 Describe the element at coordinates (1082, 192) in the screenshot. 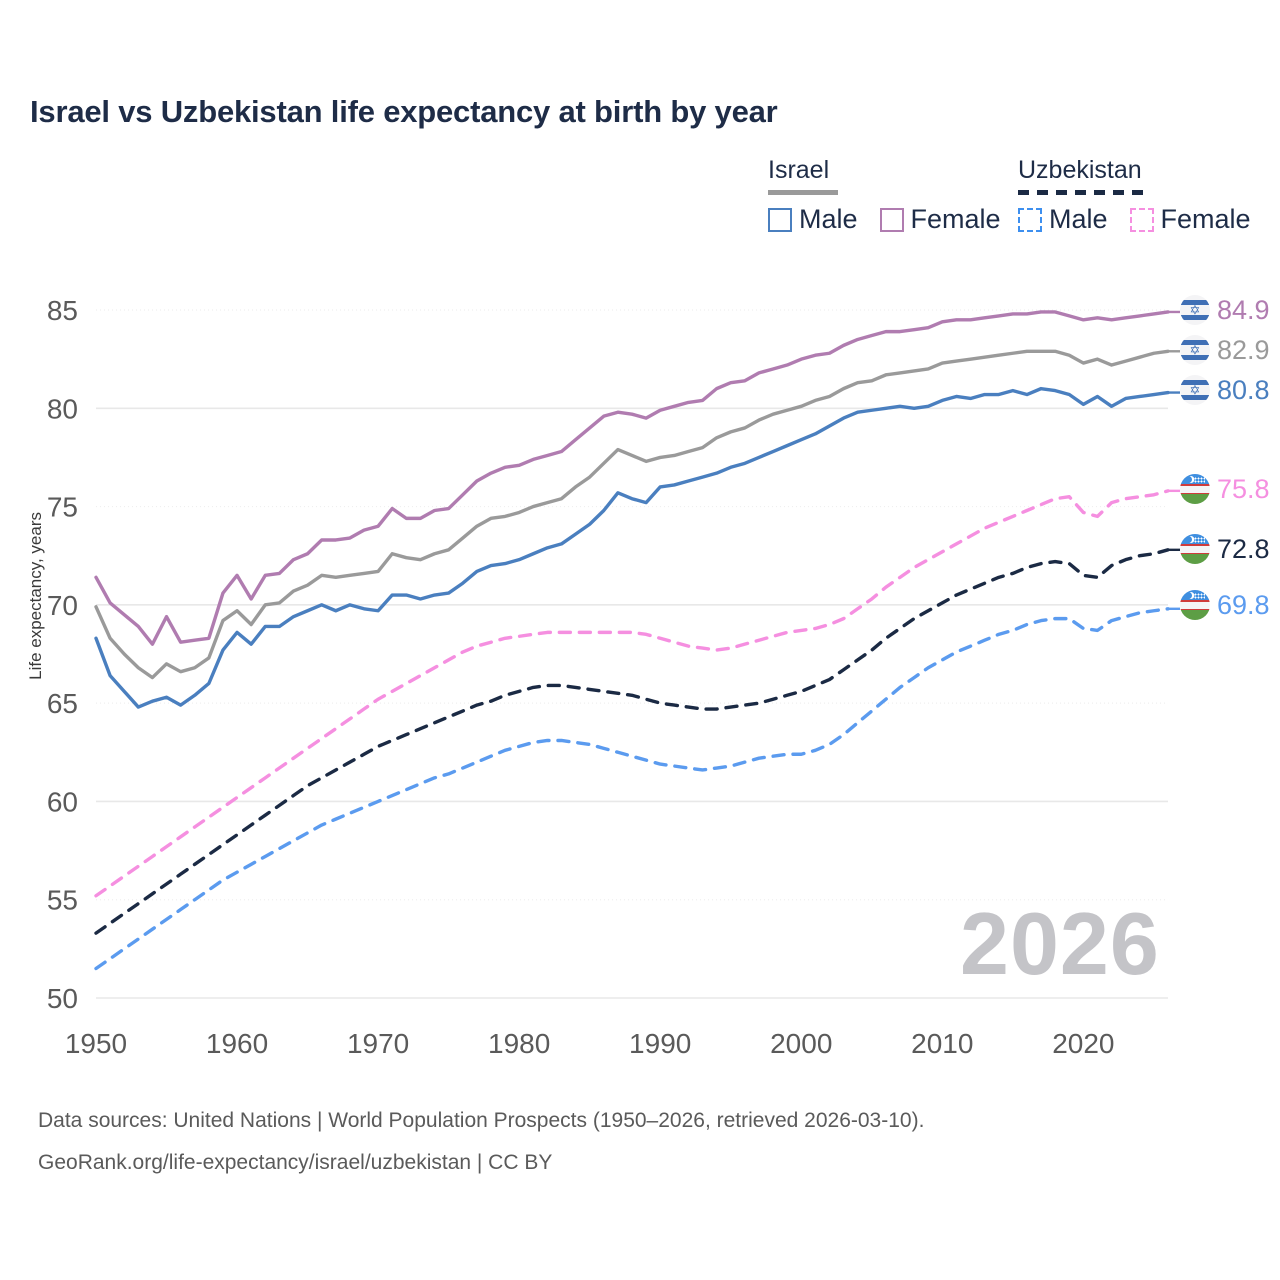

I see `legend-rule-uzbekistan` at that location.